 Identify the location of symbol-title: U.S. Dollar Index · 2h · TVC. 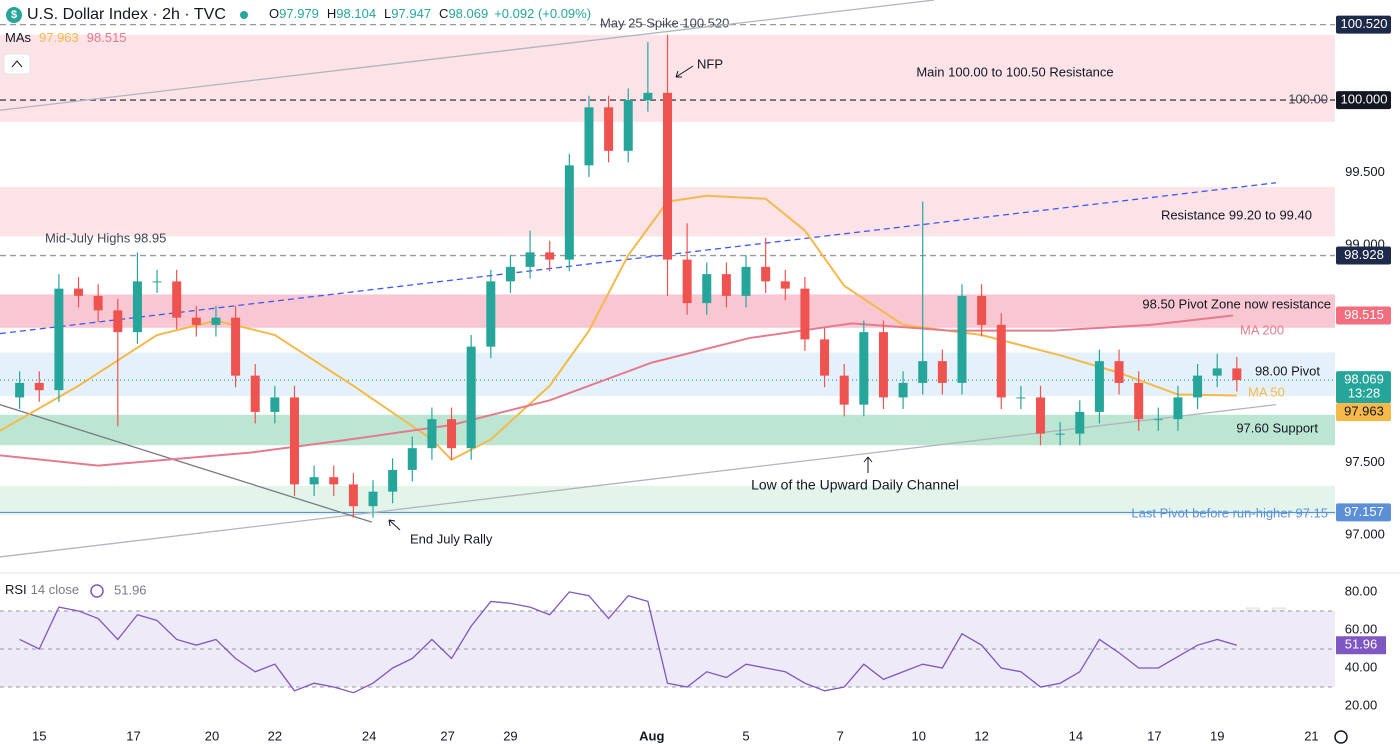
(126, 14).